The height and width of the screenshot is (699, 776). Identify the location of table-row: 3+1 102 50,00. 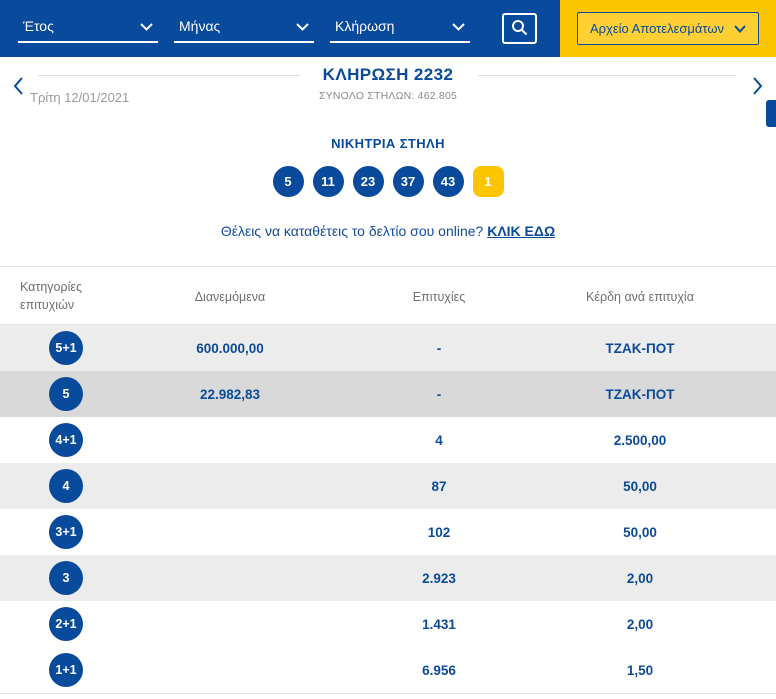
(388, 532).